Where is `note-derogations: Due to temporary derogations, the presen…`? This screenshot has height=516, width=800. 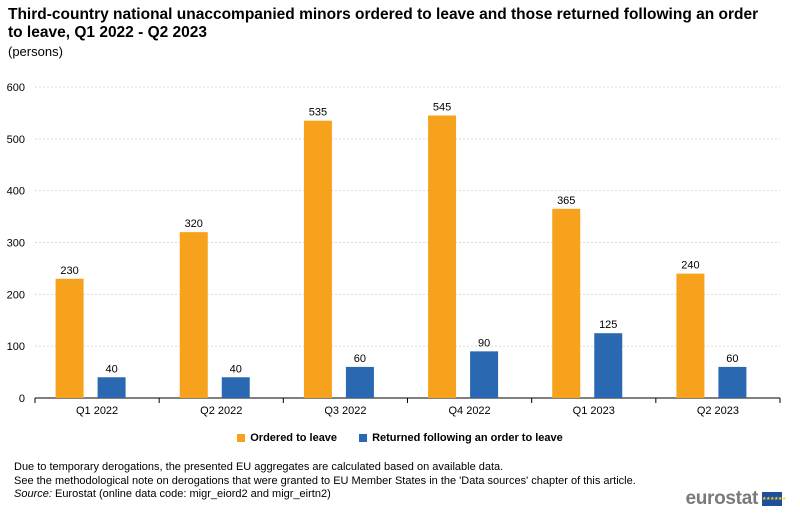 note-derogations: Due to temporary derogations, the presen… is located at coordinates (259, 467).